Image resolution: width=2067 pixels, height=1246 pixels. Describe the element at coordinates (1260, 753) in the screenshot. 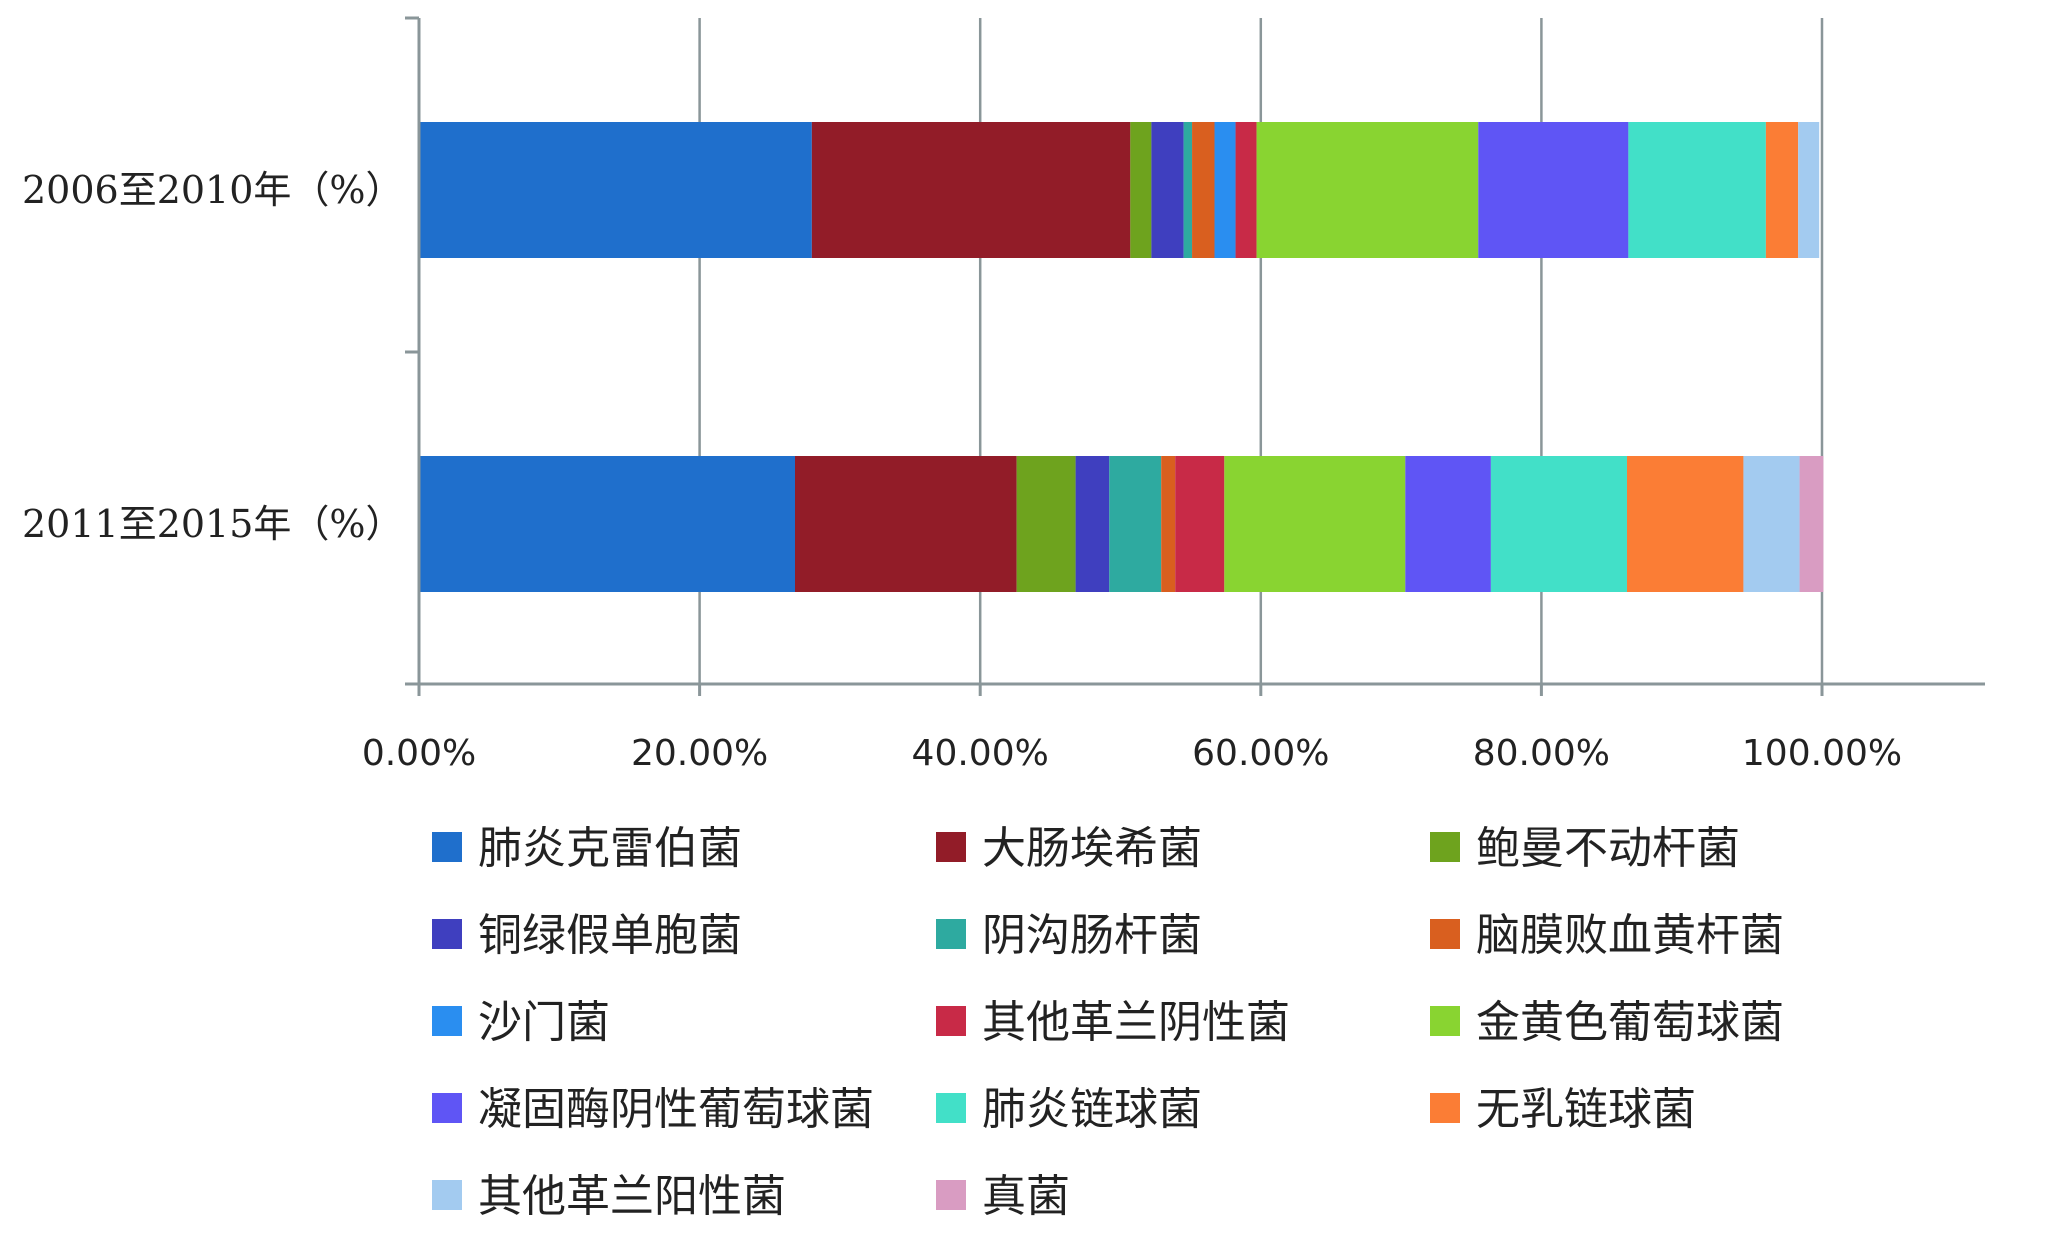

I see `x-tick-label: 60.00%` at that location.